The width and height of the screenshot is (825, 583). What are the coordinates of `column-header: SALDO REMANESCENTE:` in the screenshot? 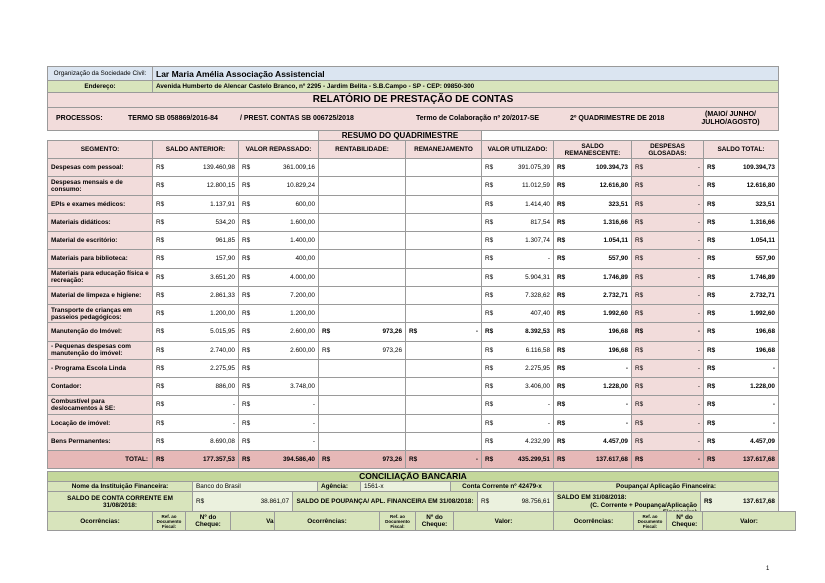 It's located at (592, 149).